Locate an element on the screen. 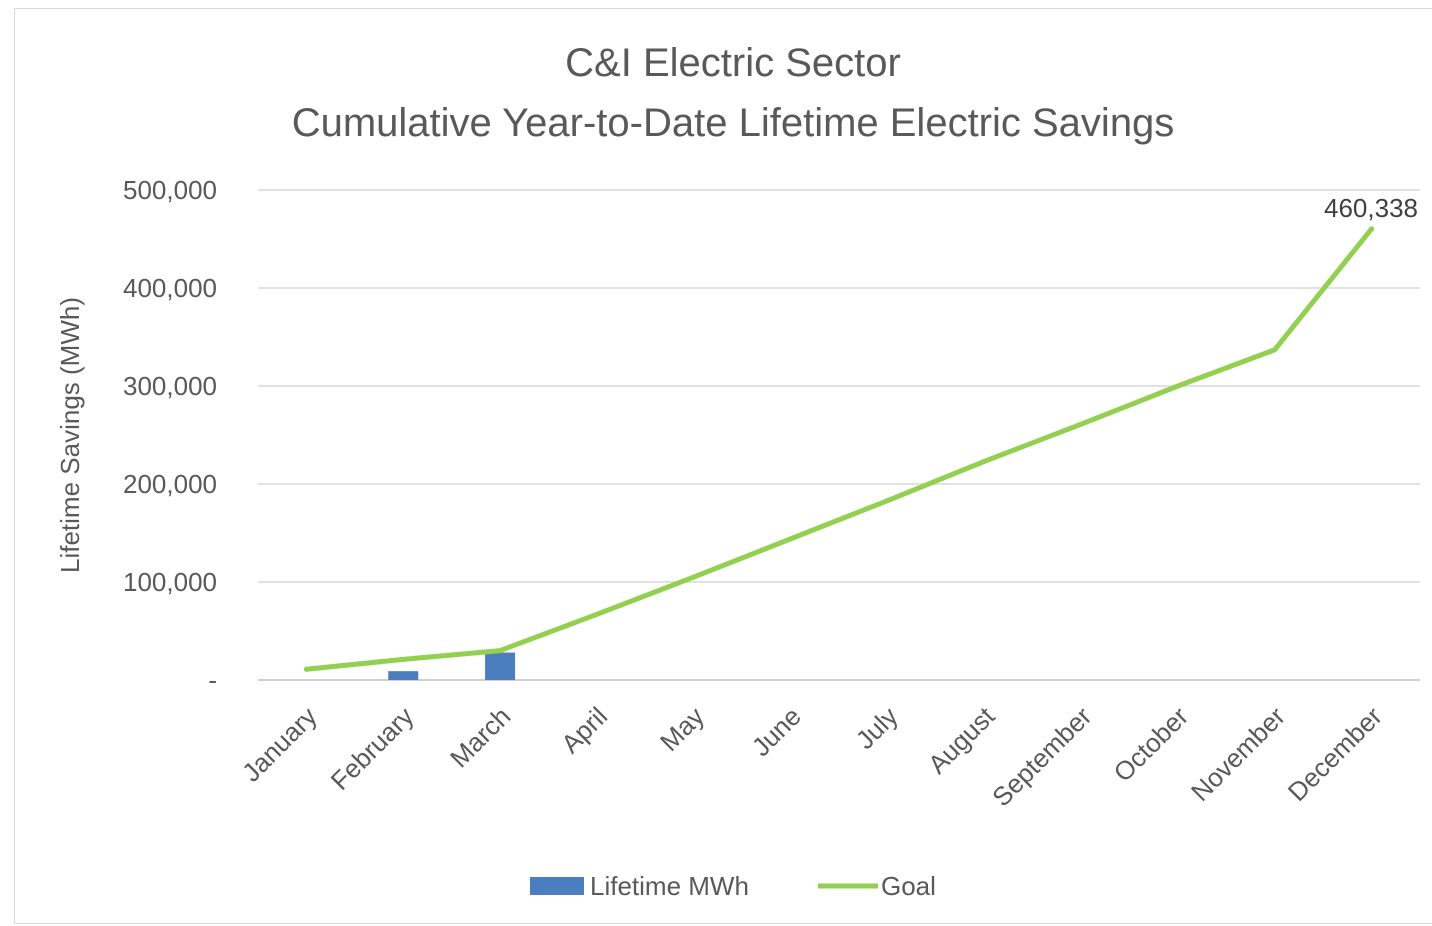 The width and height of the screenshot is (1432, 926). x-tick-label-february: February is located at coordinates (372, 748).